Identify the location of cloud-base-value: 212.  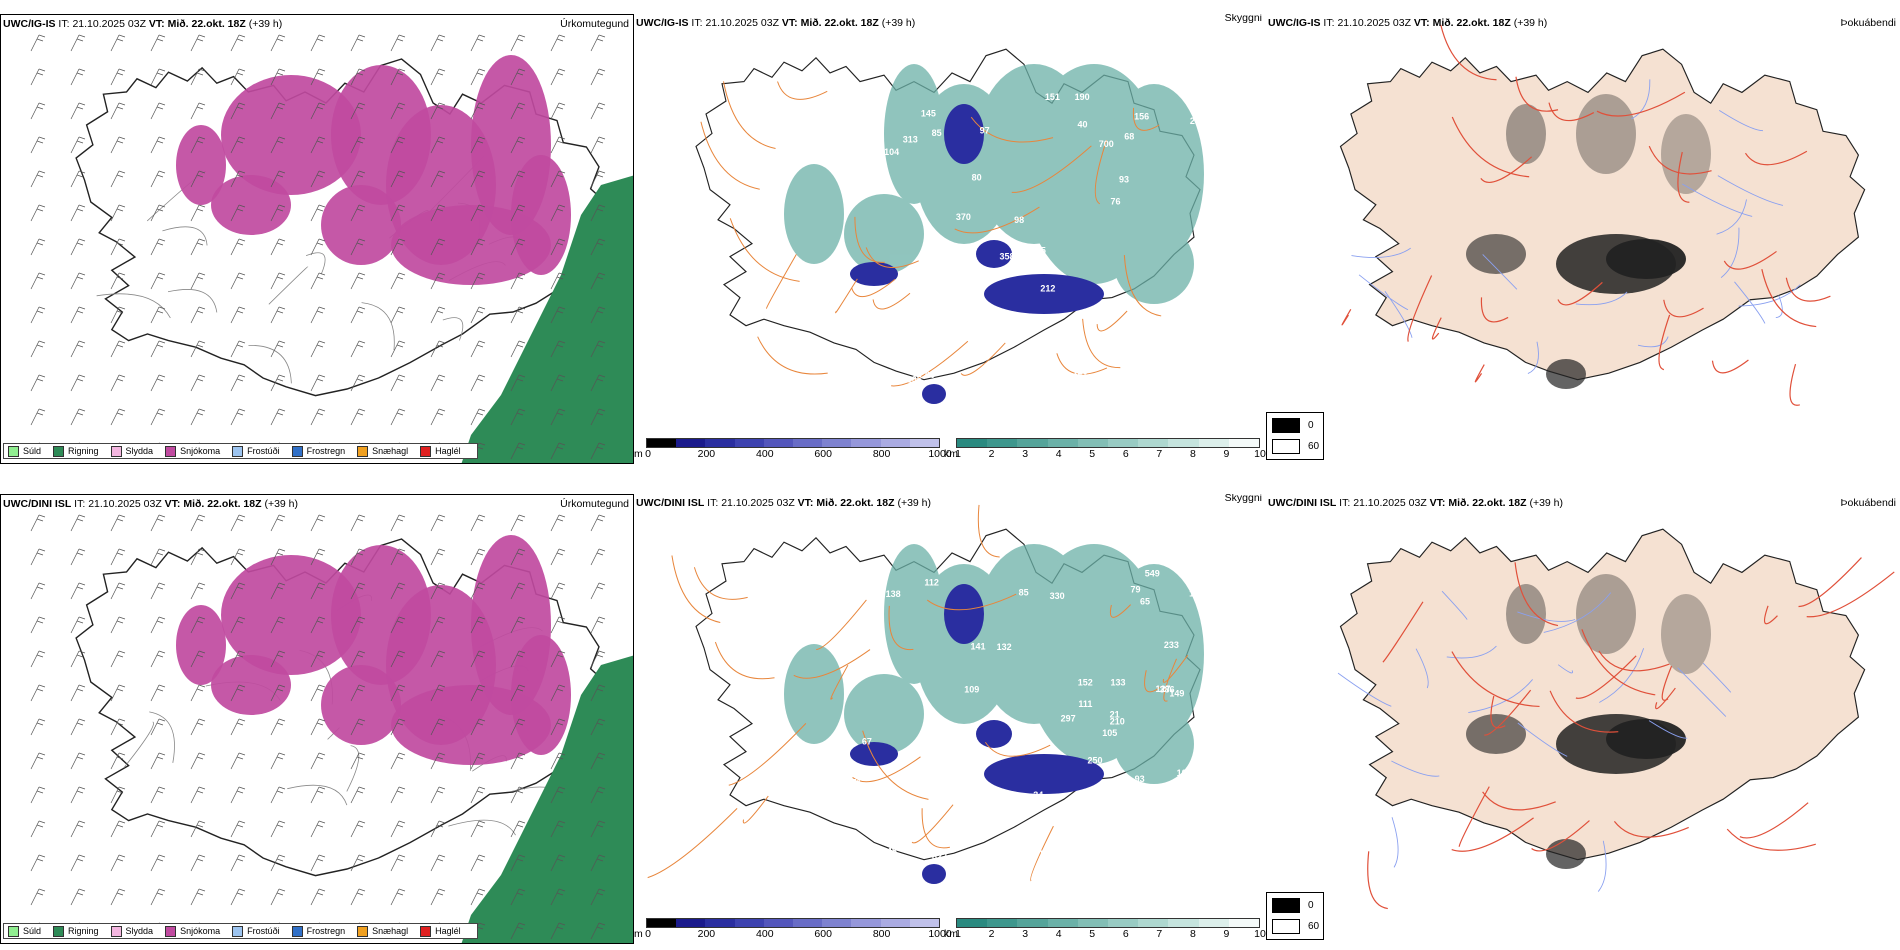
(1047, 289).